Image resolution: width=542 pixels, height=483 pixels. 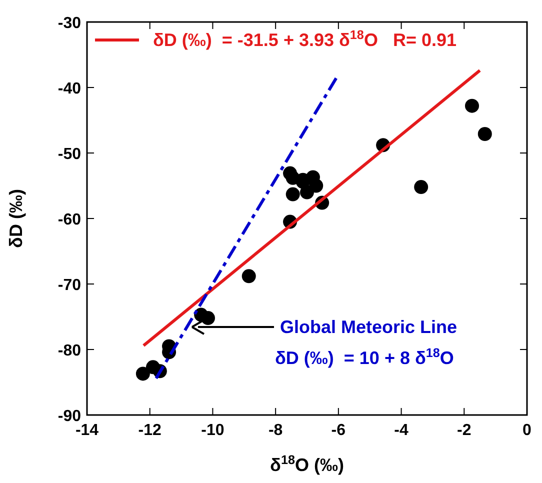 What do you see at coordinates (401, 430) in the screenshot?
I see `x-tick-label: -4` at bounding box center [401, 430].